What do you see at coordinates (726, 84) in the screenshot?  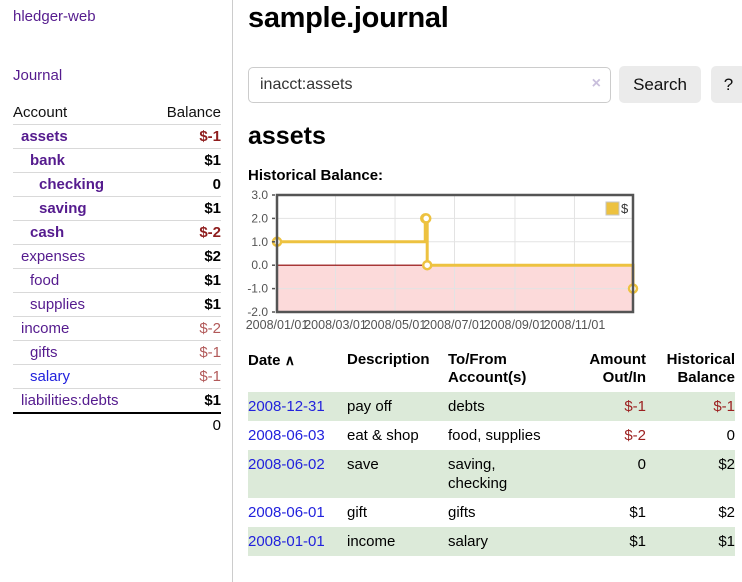 I see `help-button: ?` at bounding box center [726, 84].